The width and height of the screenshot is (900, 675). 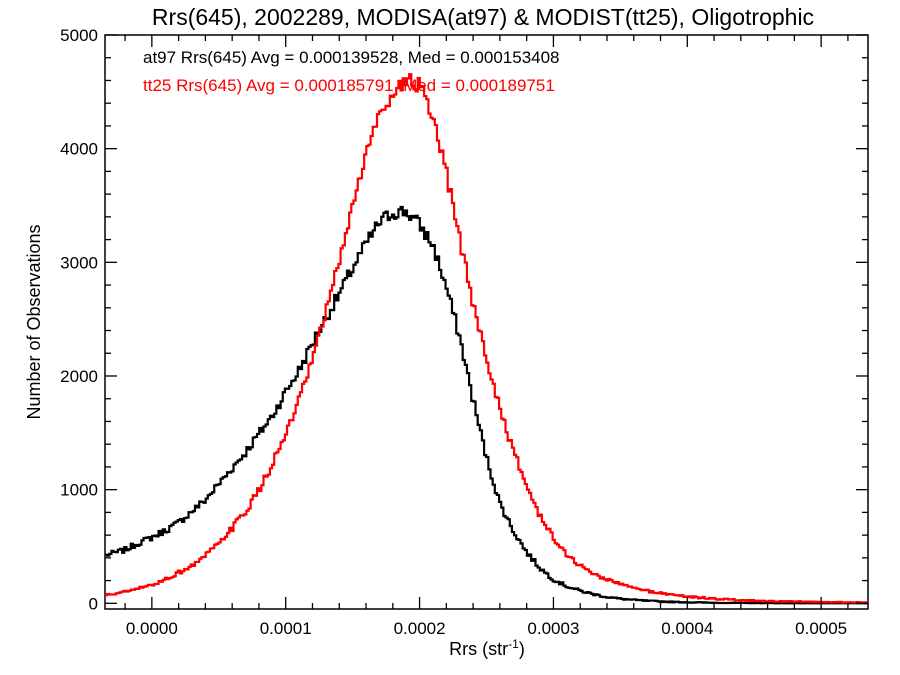 I want to click on x-tick-labels: 0.0000 0.0001 0.0002 0.0003 0.0004 0.0005, so click(x=486, y=628).